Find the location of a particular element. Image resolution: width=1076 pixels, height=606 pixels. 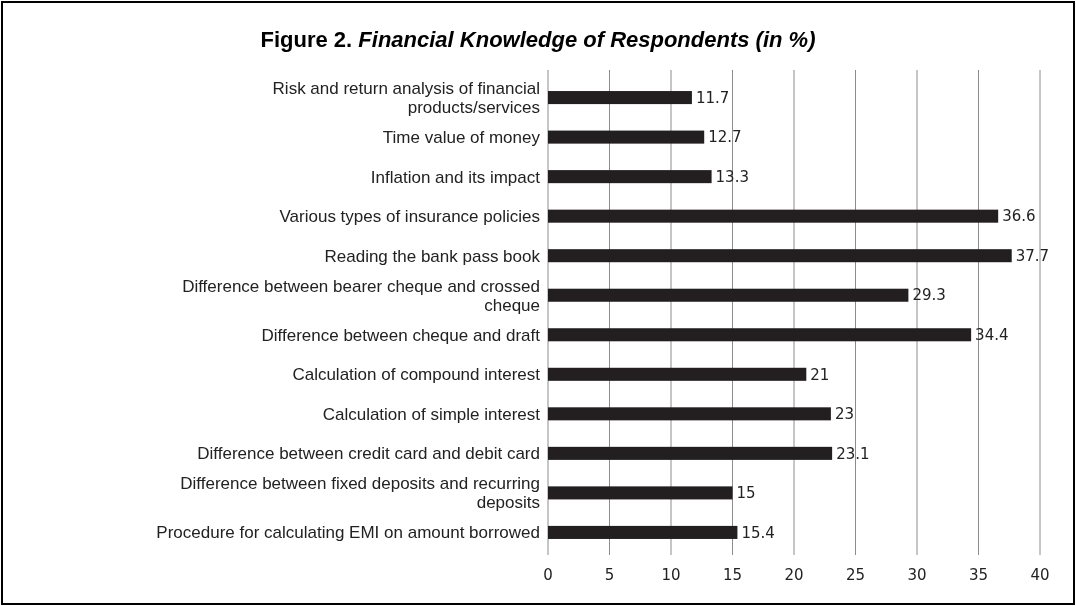

data-label: 12.7 is located at coordinates (725, 137).